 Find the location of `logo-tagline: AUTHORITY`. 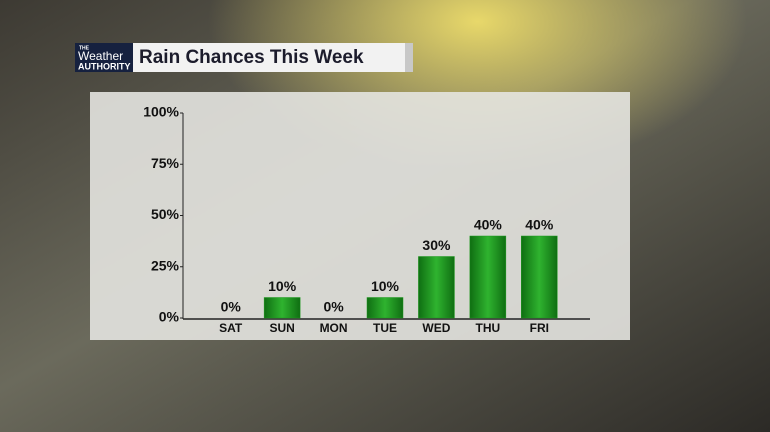

logo-tagline: AUTHORITY is located at coordinates (104, 66).